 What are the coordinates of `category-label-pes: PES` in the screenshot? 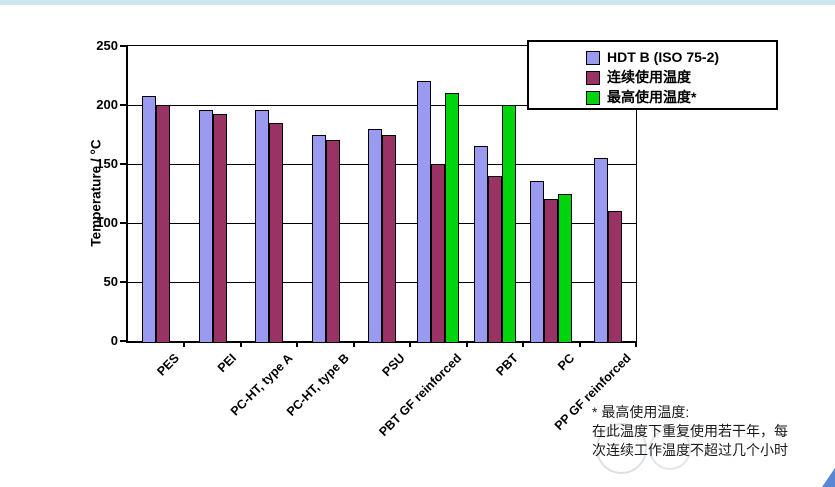 It's located at (168, 365).